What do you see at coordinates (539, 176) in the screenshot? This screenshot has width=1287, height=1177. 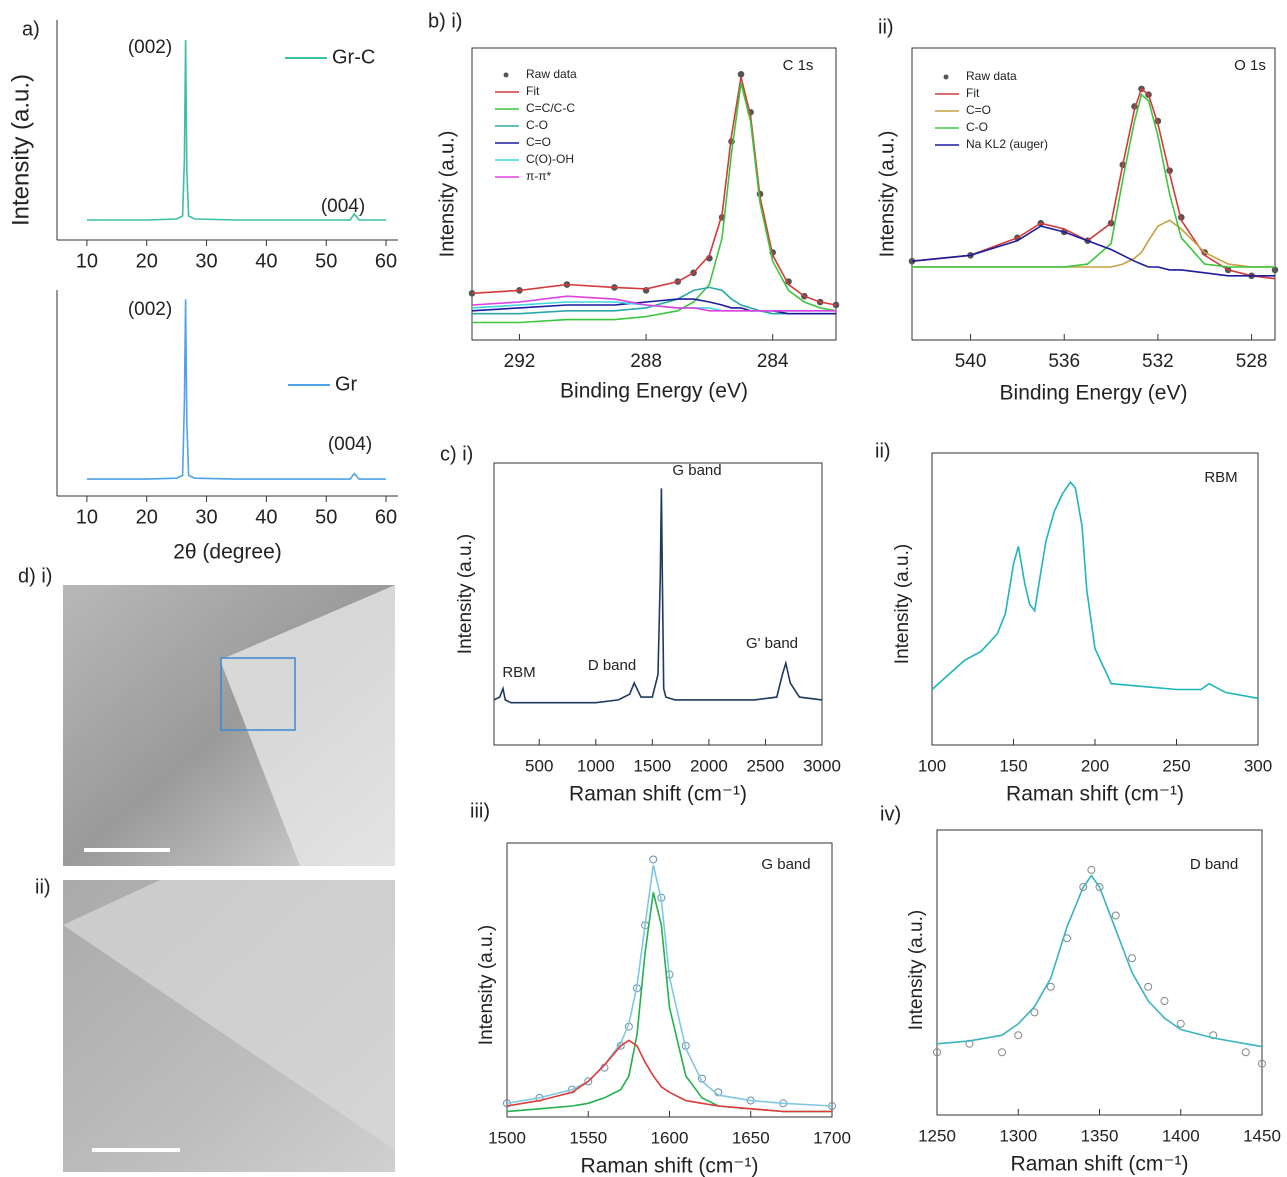 I see `legend-label: π-π*` at bounding box center [539, 176].